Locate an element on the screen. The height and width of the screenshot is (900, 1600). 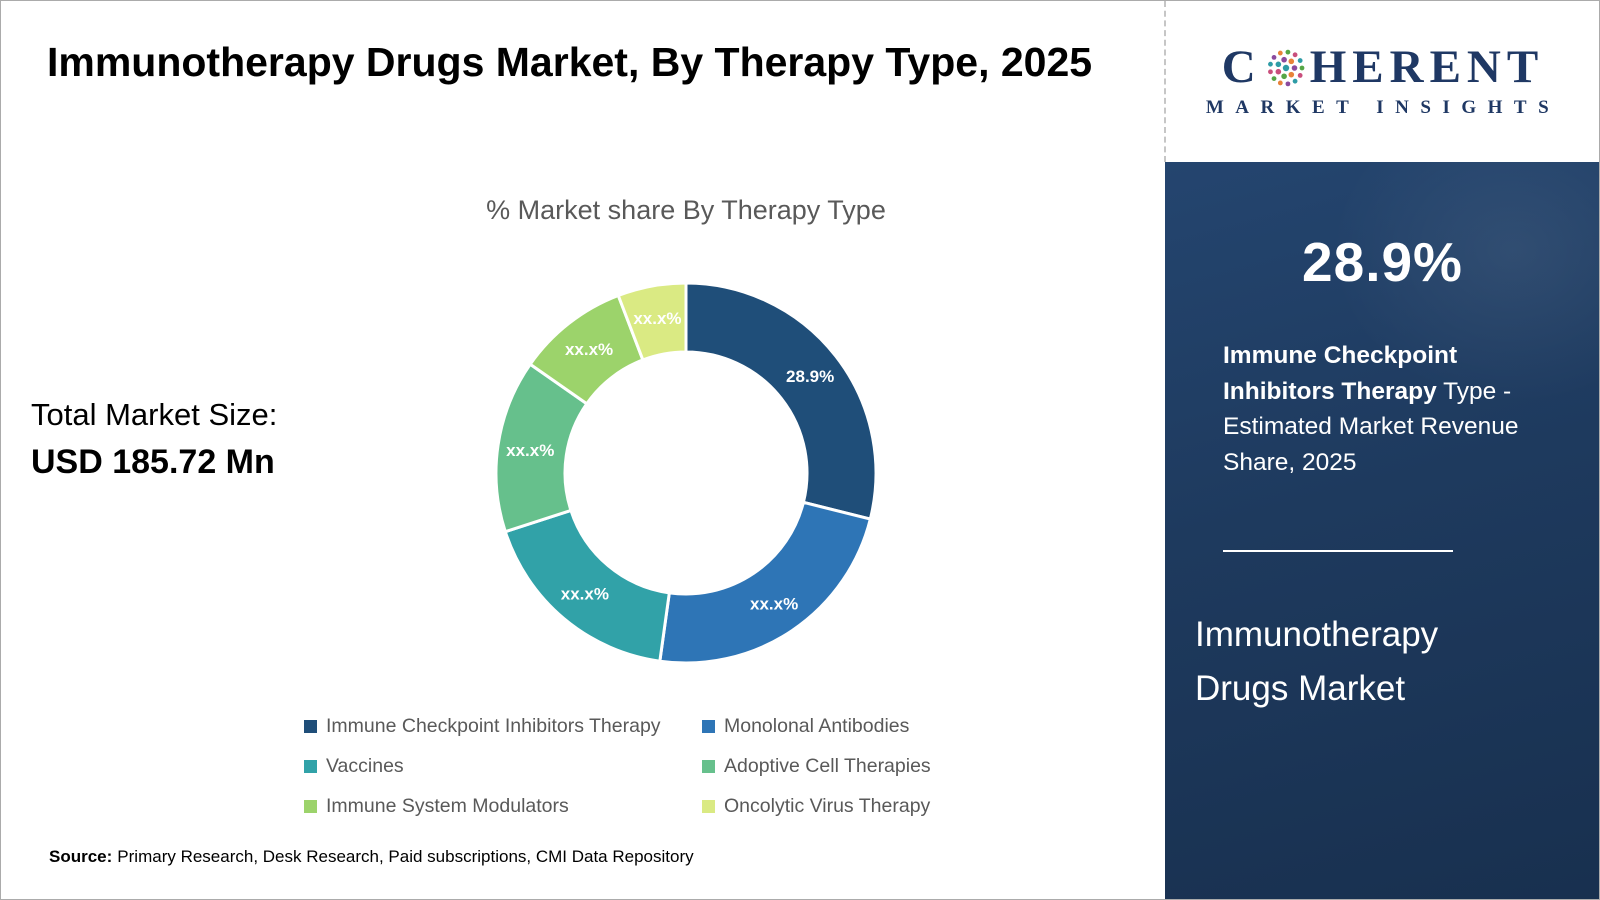
chart-title: % Market share By Therapy Type is located at coordinates (686, 210).